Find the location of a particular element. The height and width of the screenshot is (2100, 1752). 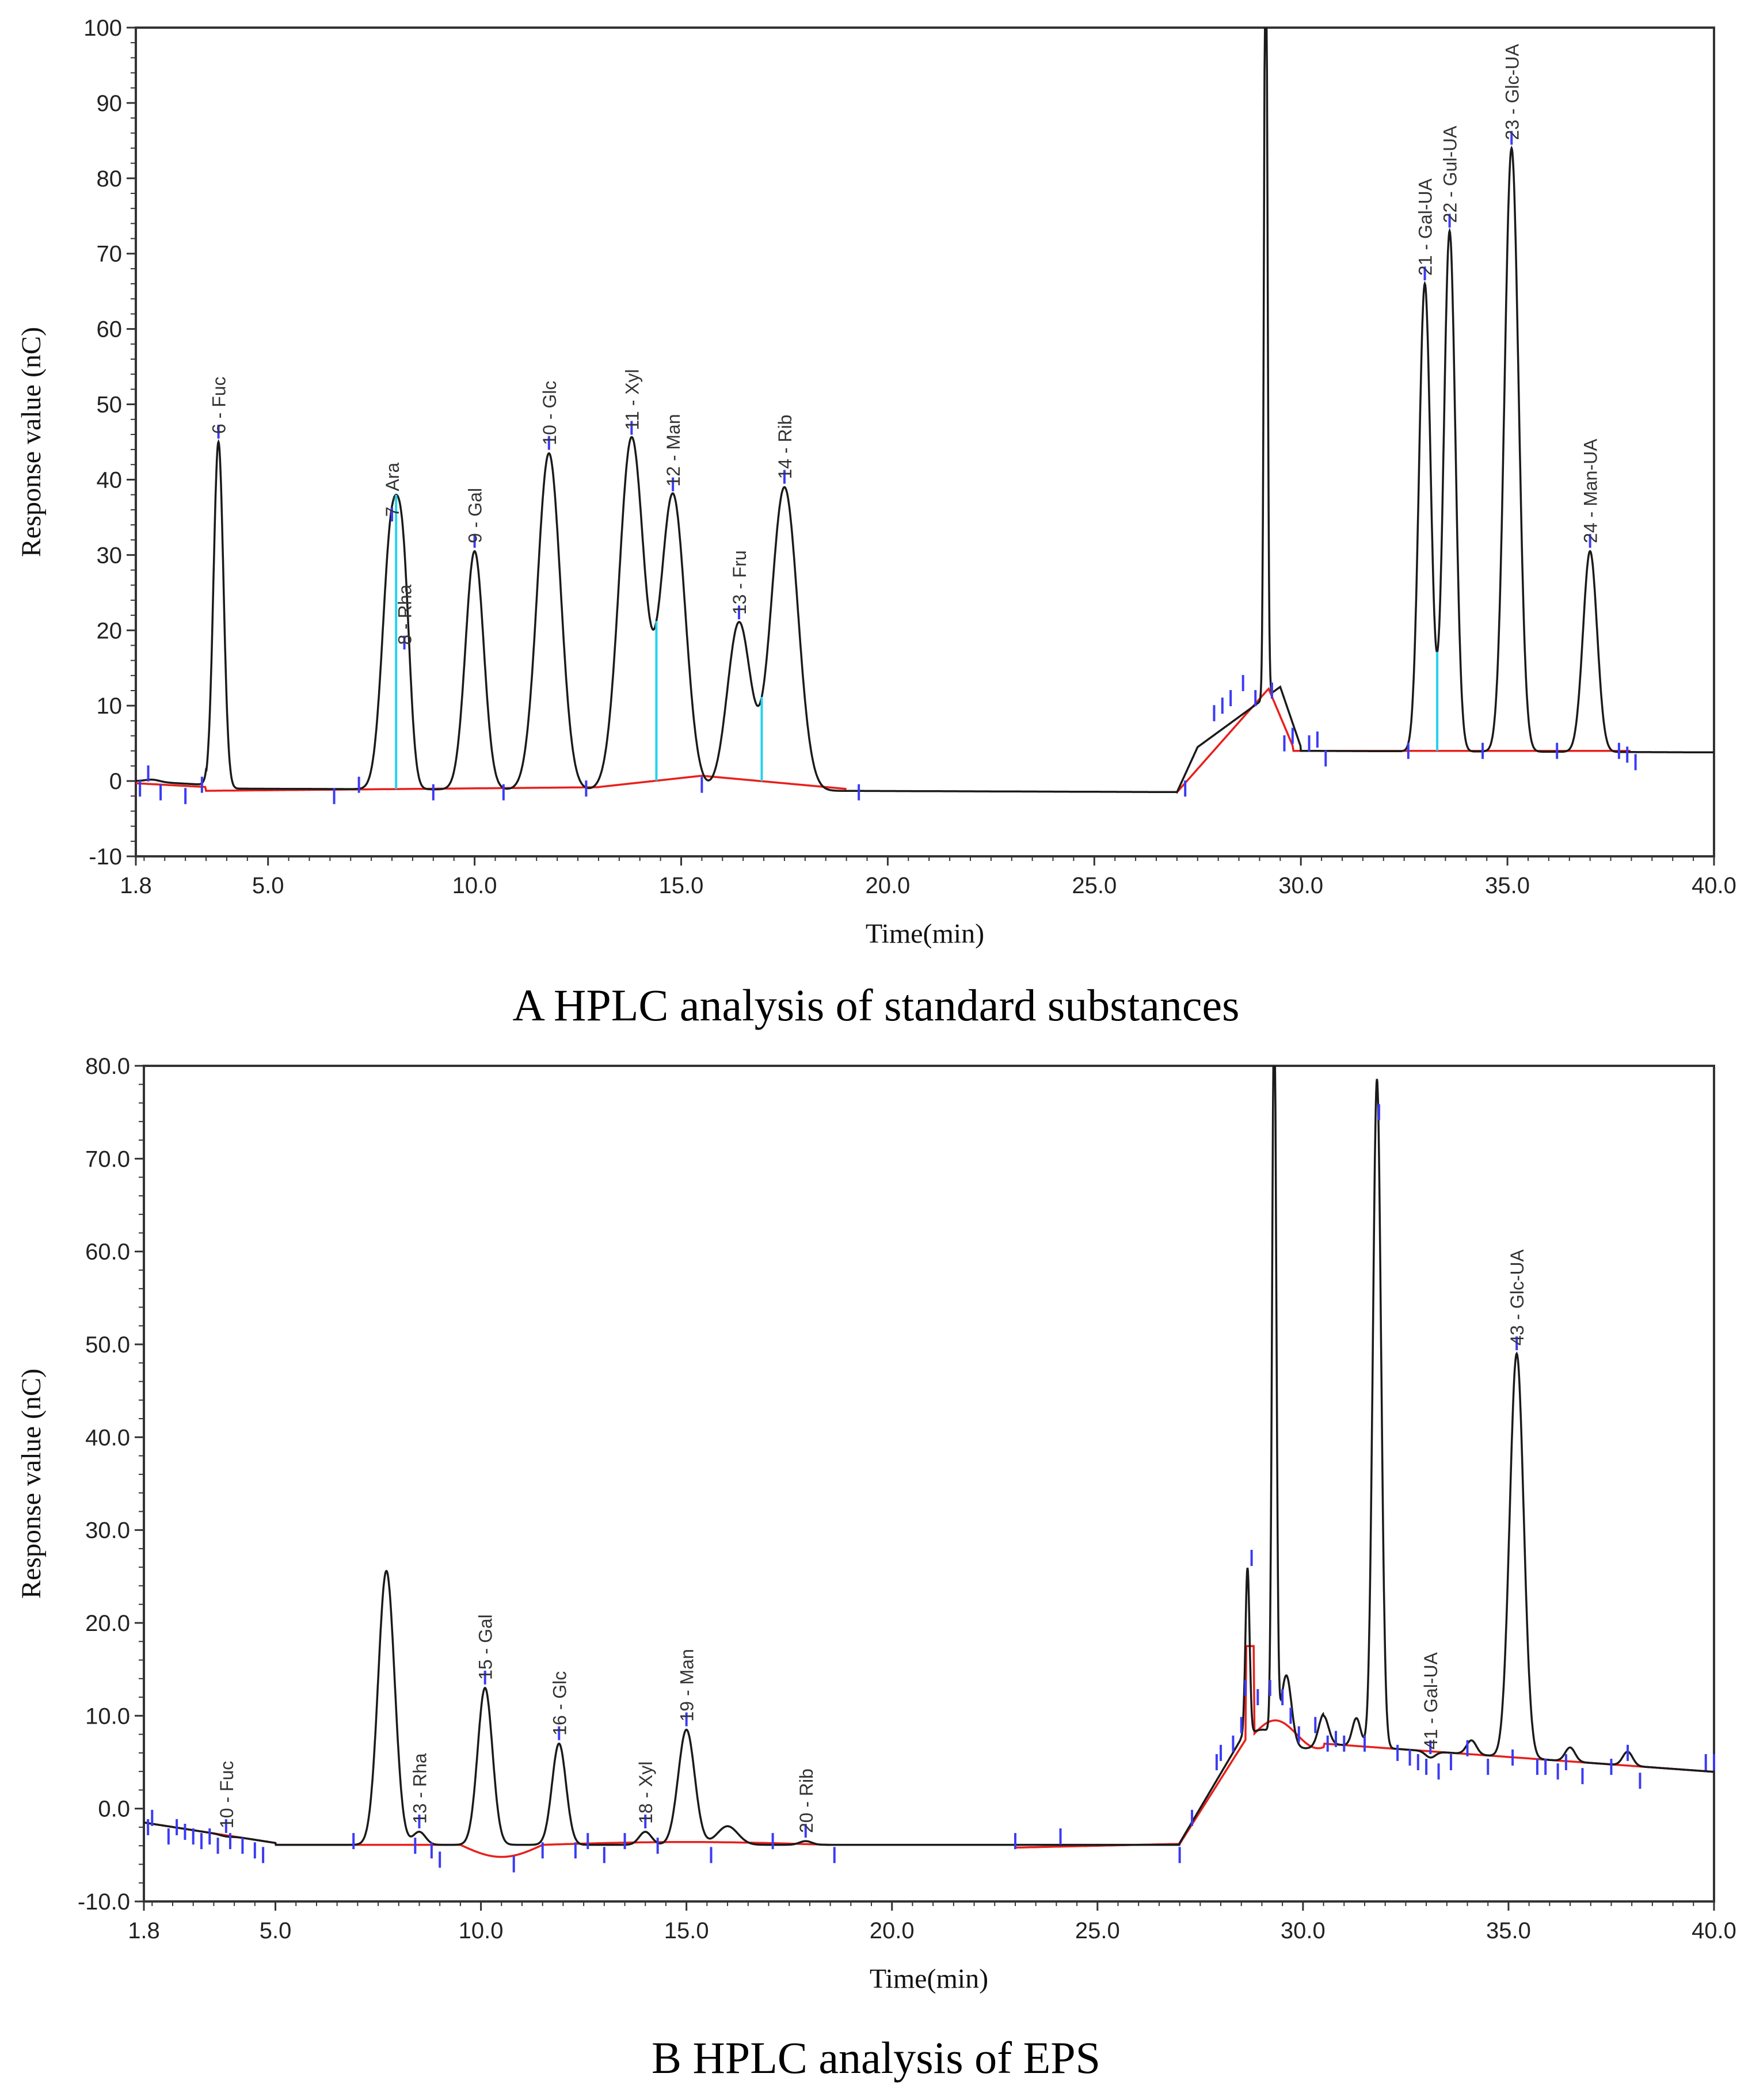

peak-label-b: 43 - Glc-UA is located at coordinates (1517, 1297).